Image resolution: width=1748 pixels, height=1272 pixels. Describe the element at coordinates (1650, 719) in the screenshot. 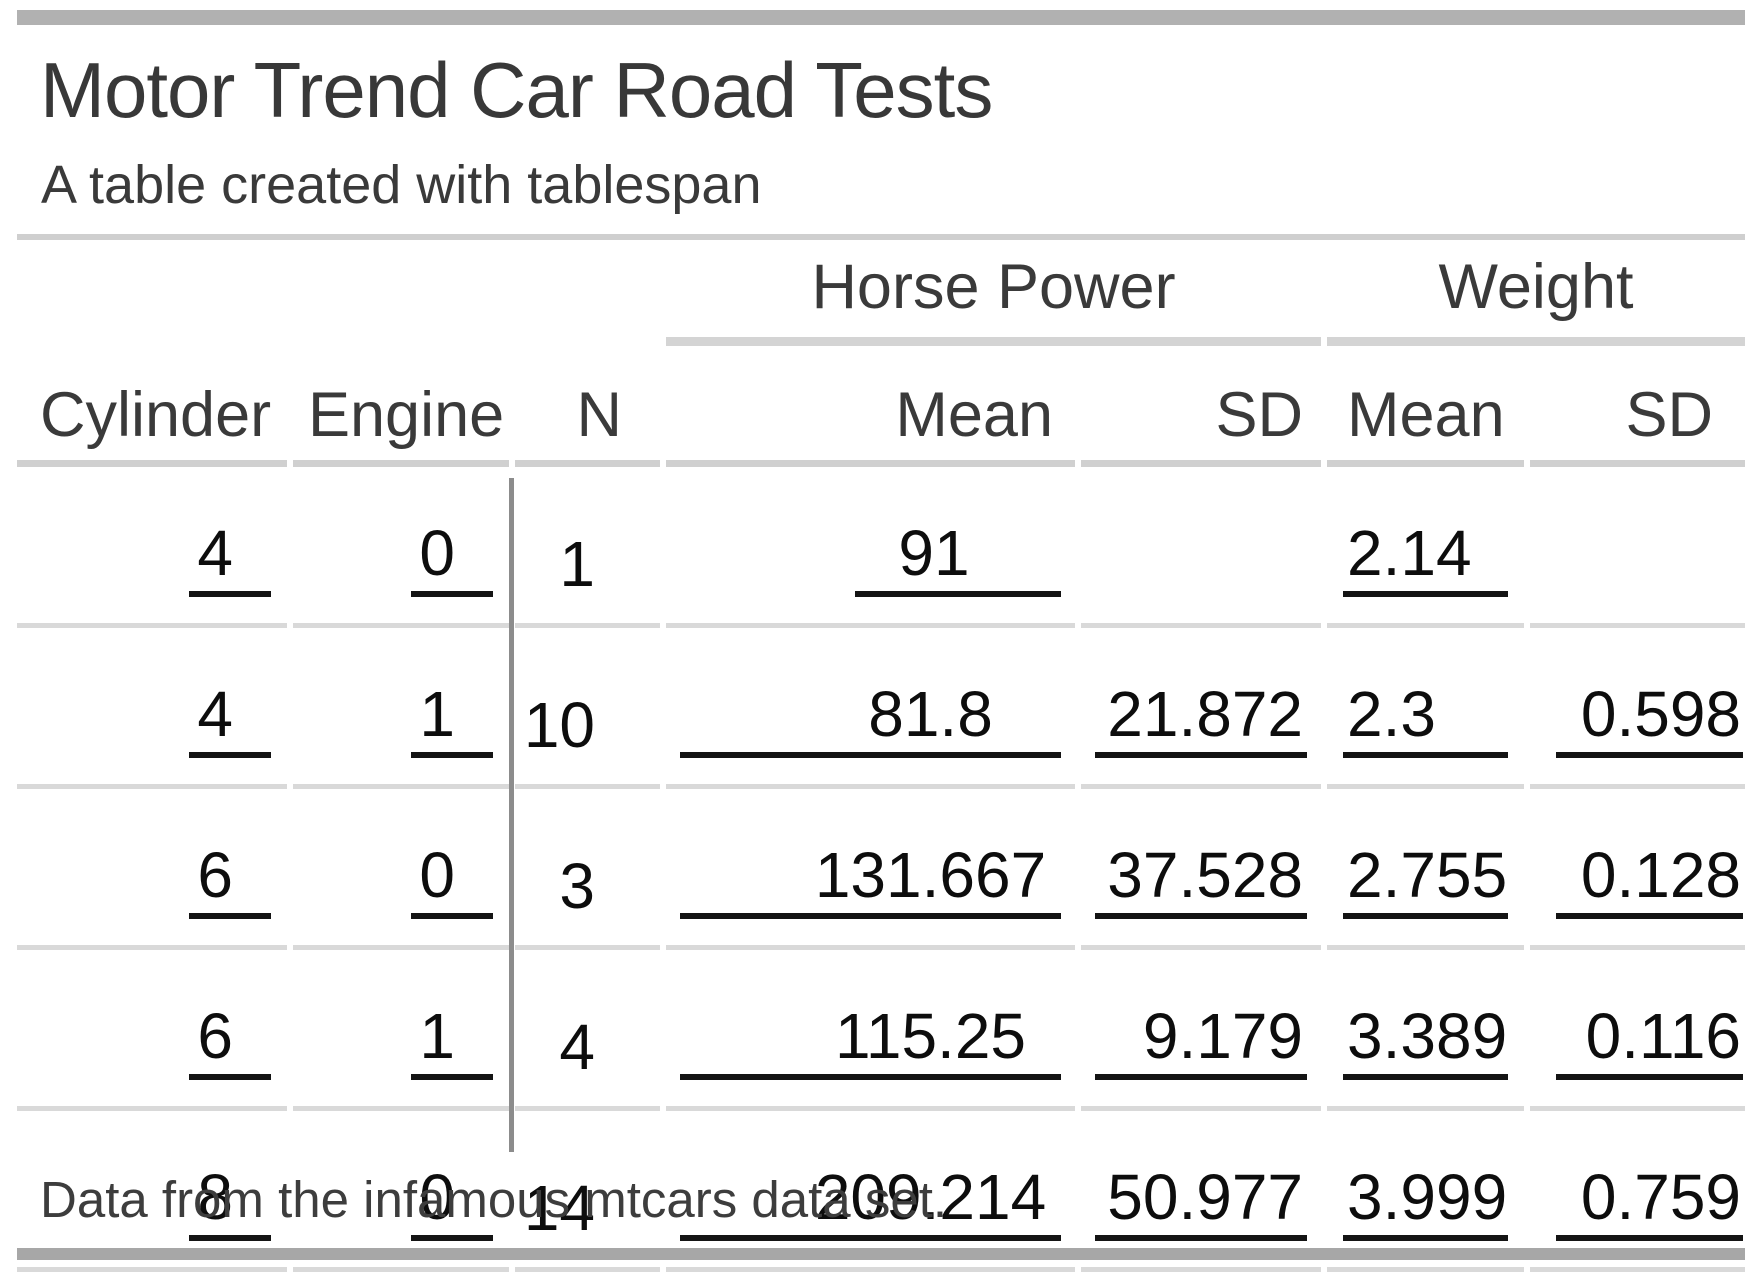

I see `cell-value: 0.598` at that location.